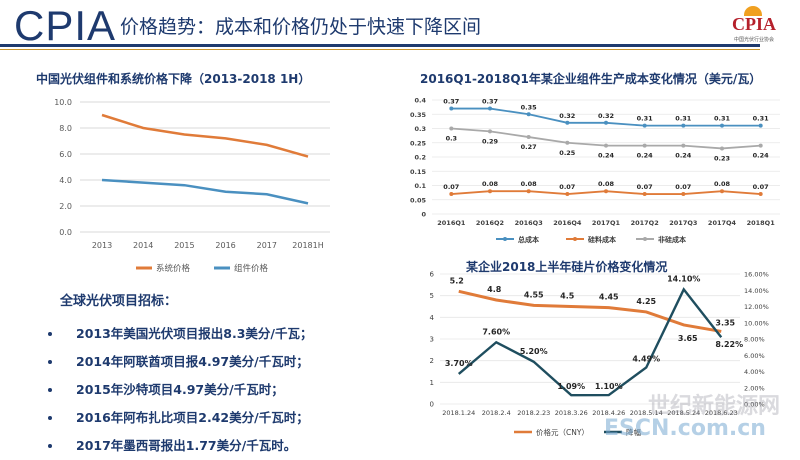  I want to click on x-tick-label: 2015, so click(184, 245).